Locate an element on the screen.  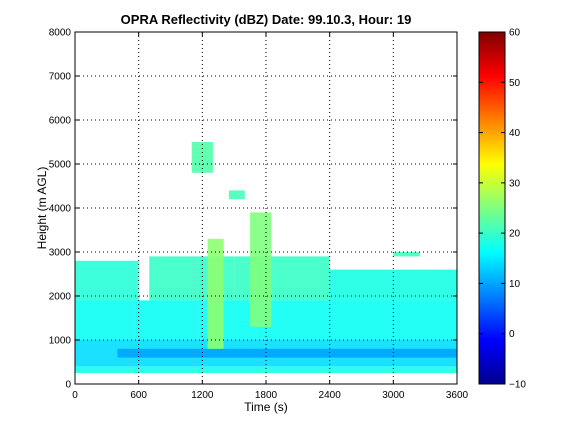
y-tick-label: 8000 is located at coordinates (60, 33).